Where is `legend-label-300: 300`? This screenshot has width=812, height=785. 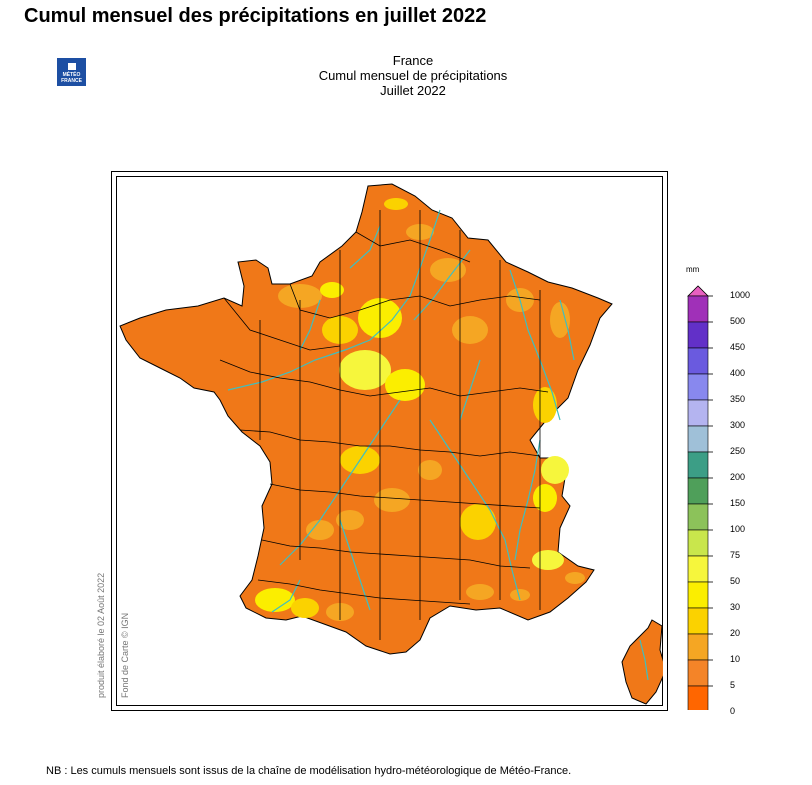 legend-label-300: 300 is located at coordinates (738, 425).